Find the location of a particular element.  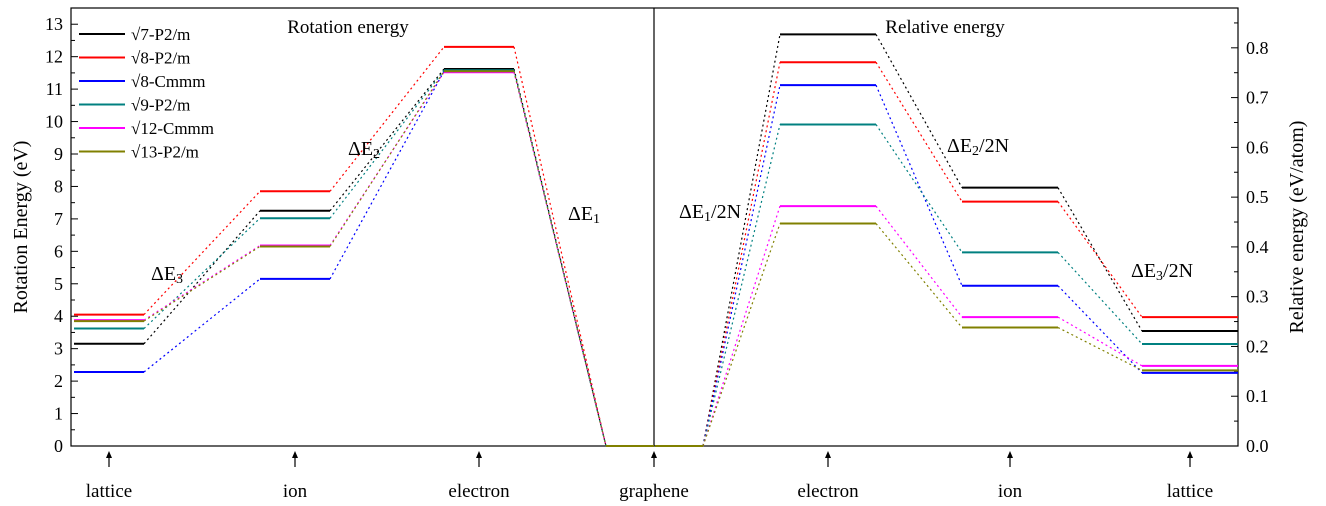

left-panel-title: Rotation energy is located at coordinates (348, 27).